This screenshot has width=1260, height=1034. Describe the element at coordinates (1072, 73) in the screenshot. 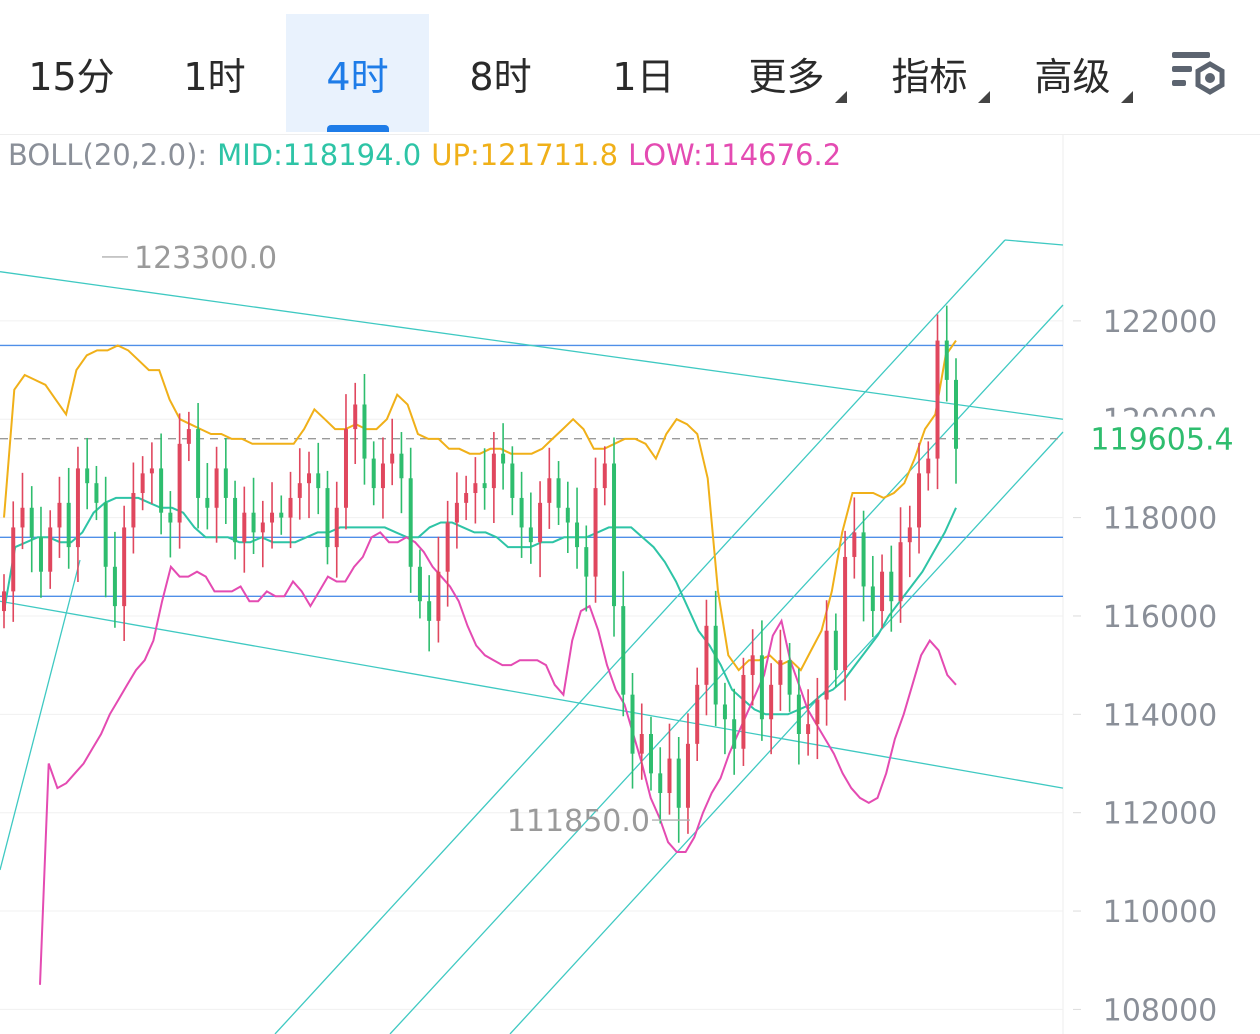

I see `tab-8: 高级` at that location.